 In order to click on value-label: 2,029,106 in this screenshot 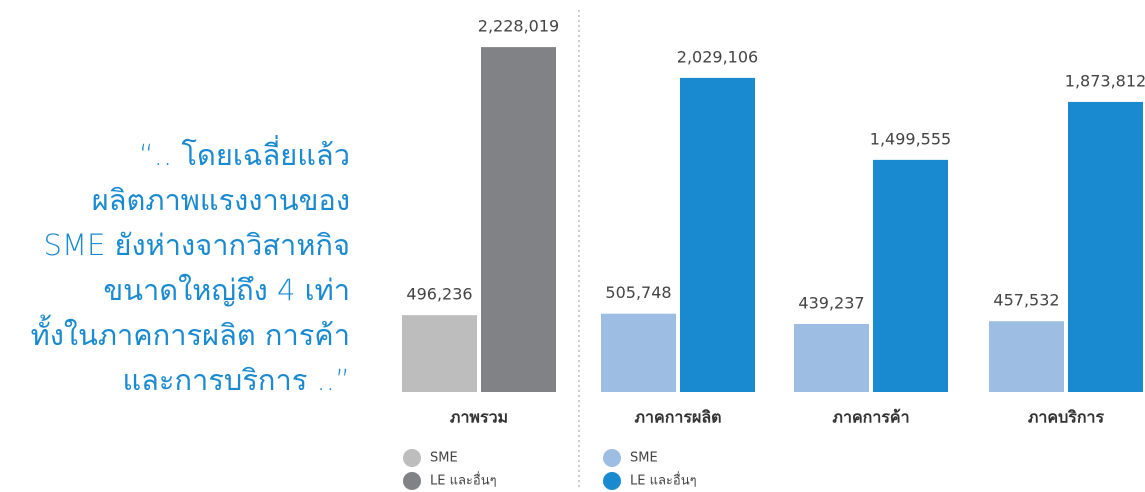, I will do `click(717, 56)`.